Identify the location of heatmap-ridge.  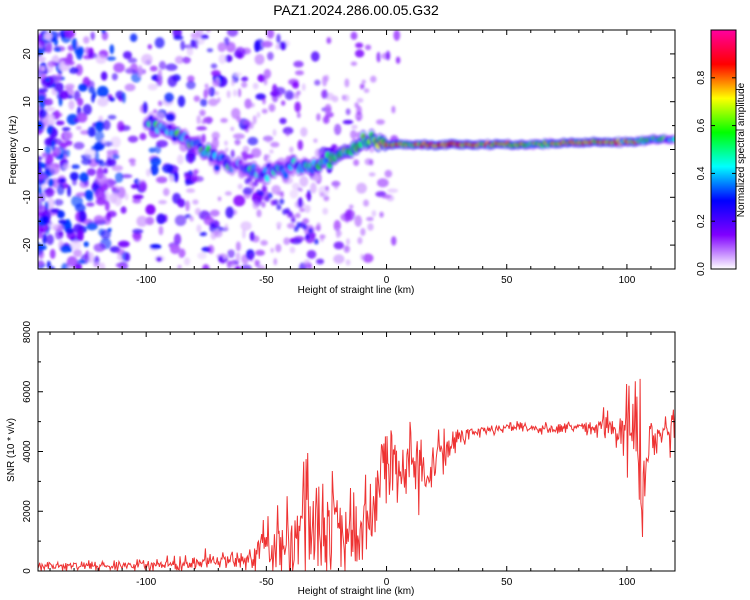
(673, 139).